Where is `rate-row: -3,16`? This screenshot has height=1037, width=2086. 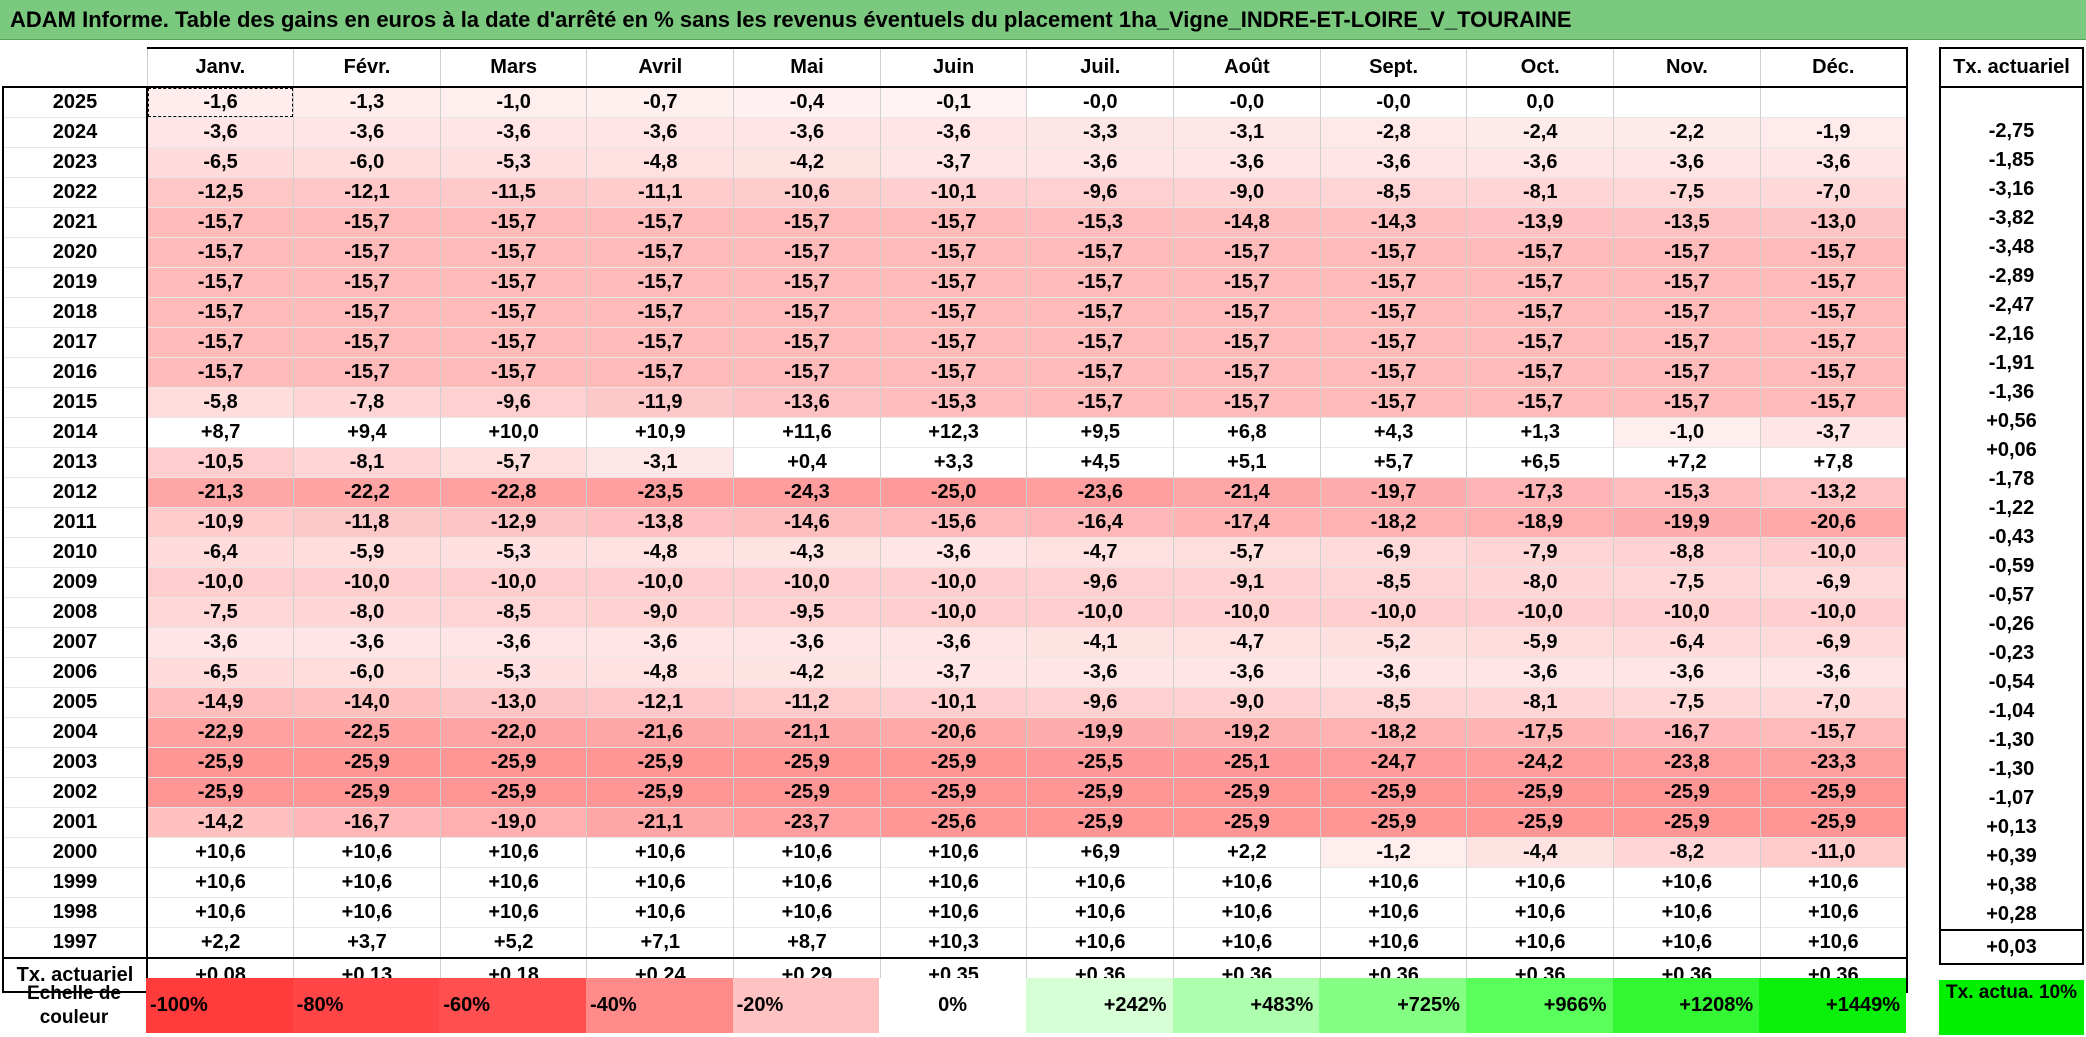 rate-row: -3,16 is located at coordinates (2011, 189).